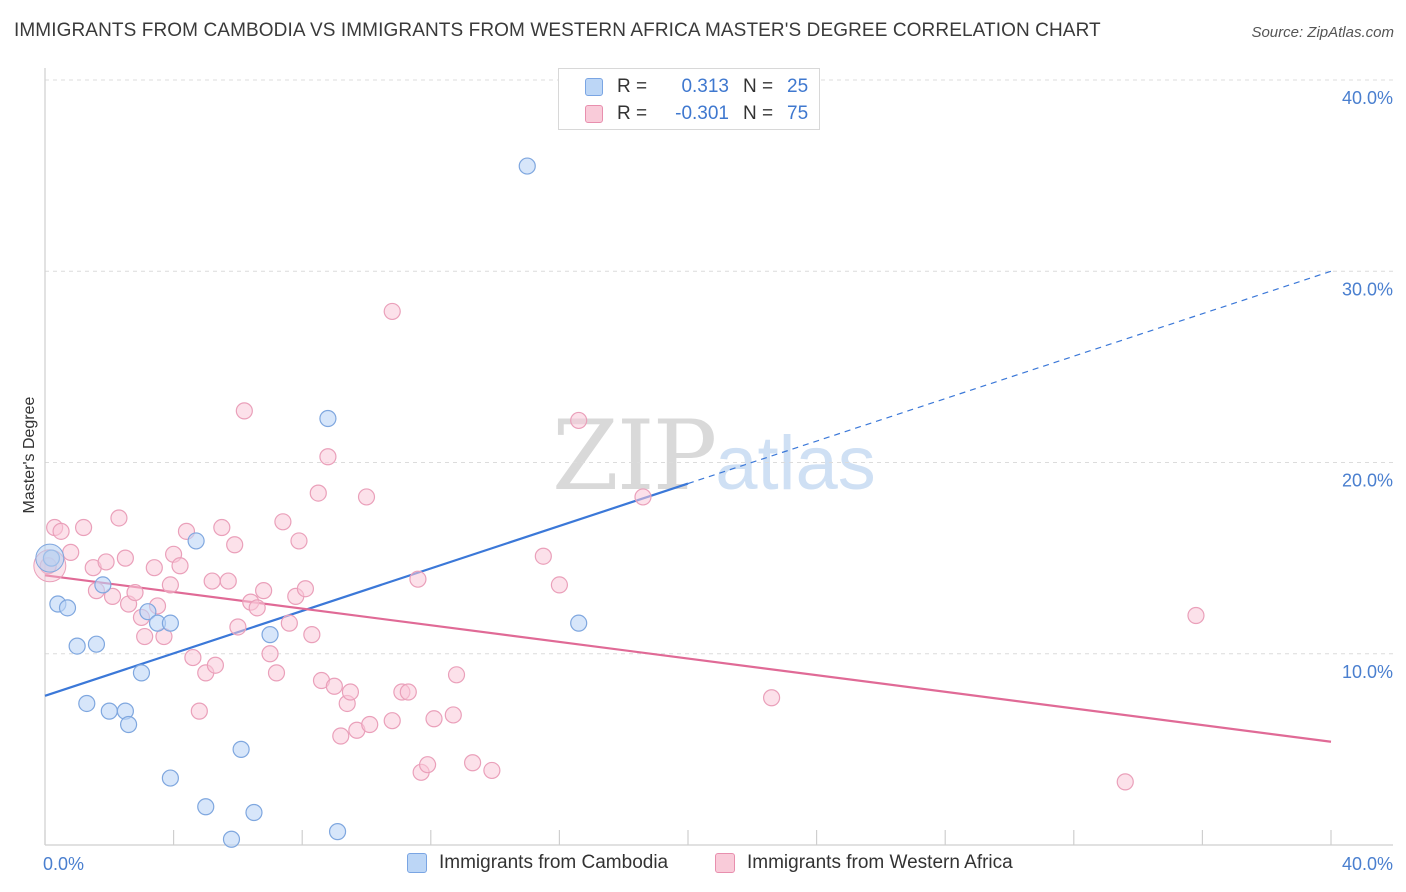 Image resolution: width=1406 pixels, height=892 pixels. Describe the element at coordinates (702, 113) in the screenshot. I see `legend-r-value: -0.301` at that location.